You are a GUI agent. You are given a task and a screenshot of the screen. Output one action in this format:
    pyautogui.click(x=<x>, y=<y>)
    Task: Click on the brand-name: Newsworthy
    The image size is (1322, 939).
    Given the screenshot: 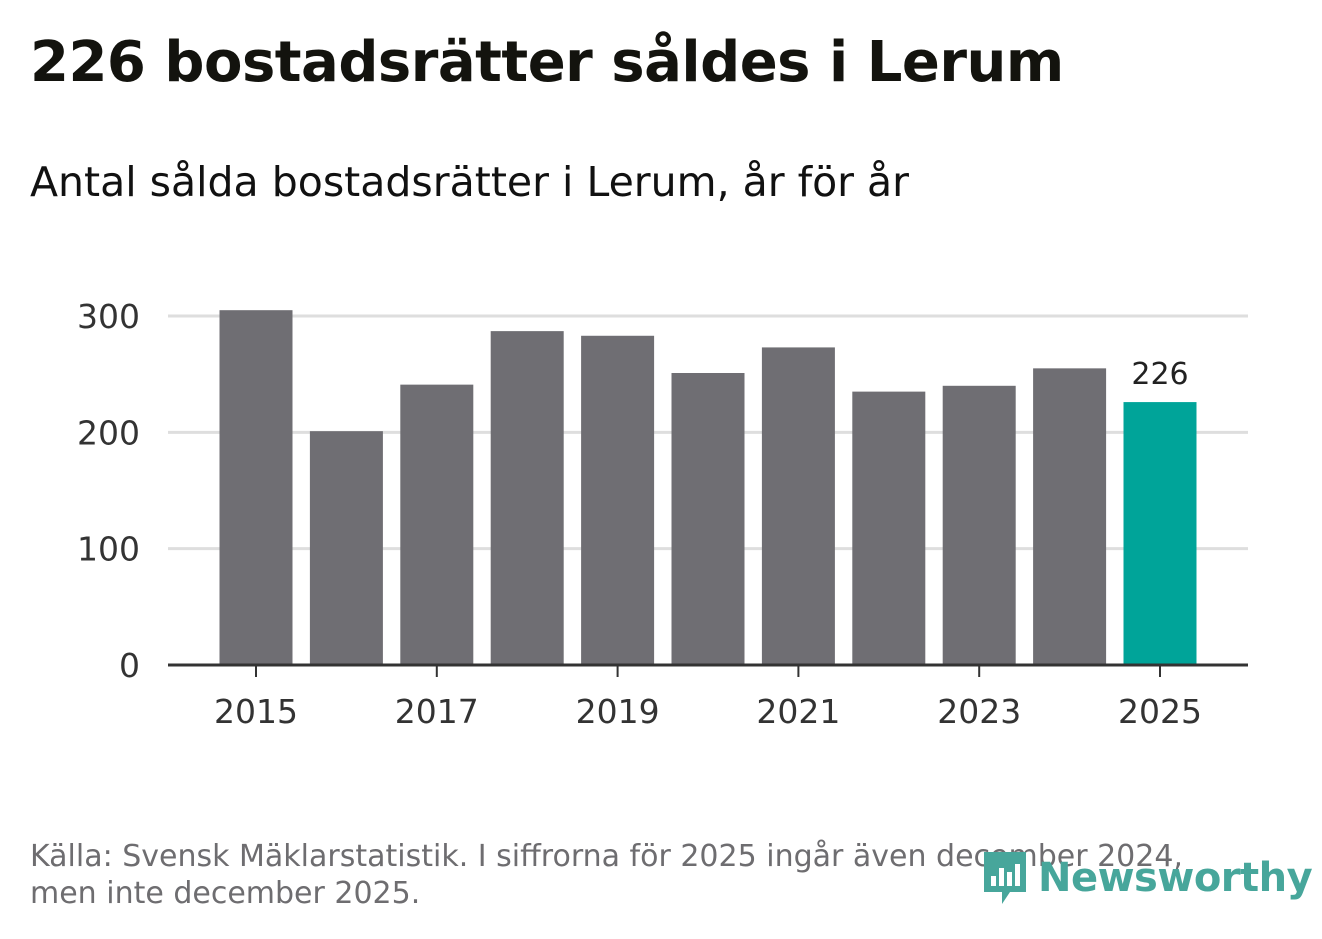 What is the action you would take?
    pyautogui.click(x=1175, y=878)
    